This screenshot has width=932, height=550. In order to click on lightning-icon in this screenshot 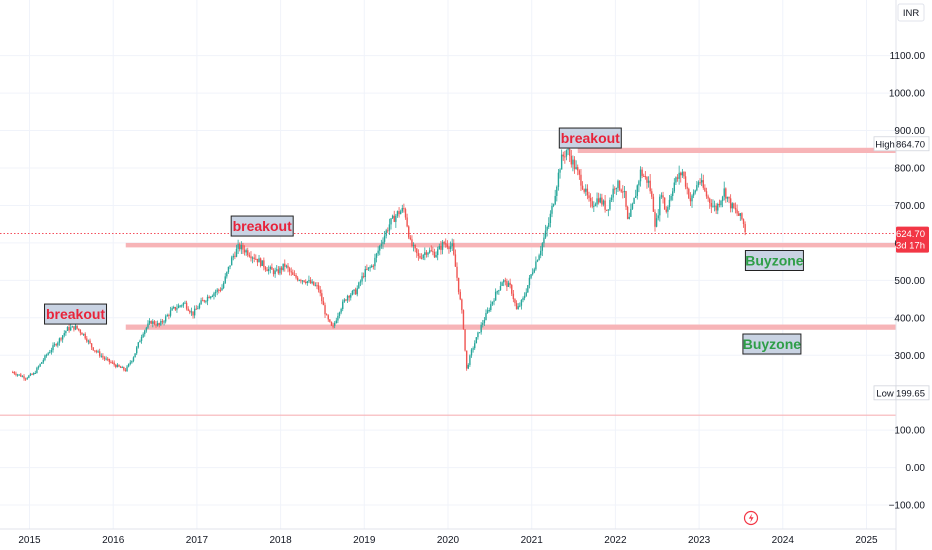, I will do `click(751, 518)`.